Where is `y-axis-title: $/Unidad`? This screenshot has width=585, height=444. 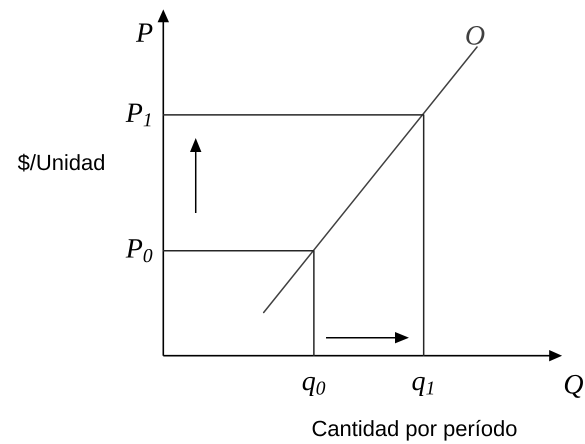
y-axis-title: $/Unidad is located at coordinates (61, 163).